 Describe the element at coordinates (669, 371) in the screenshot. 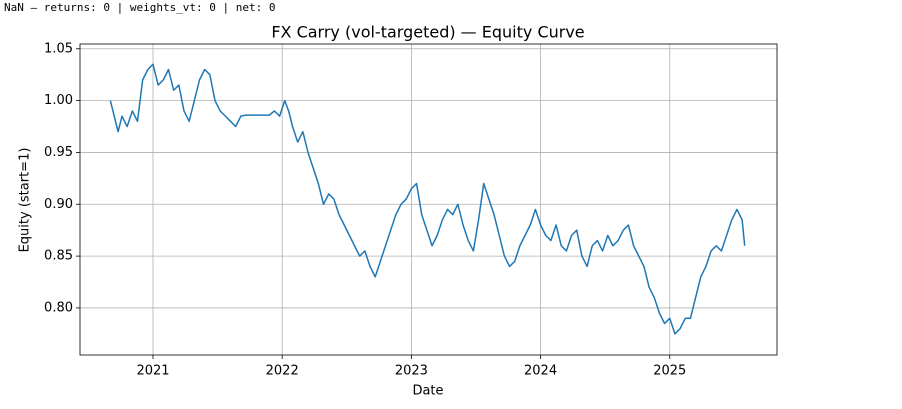

I see `x-tick-label: 2025` at that location.